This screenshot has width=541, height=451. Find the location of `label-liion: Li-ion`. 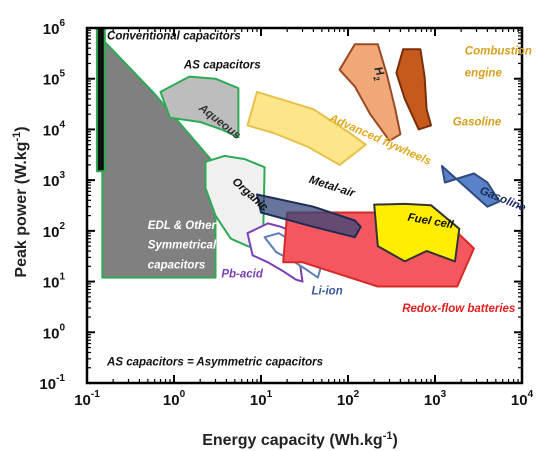

label-liion: Li-ion is located at coordinates (326, 292).